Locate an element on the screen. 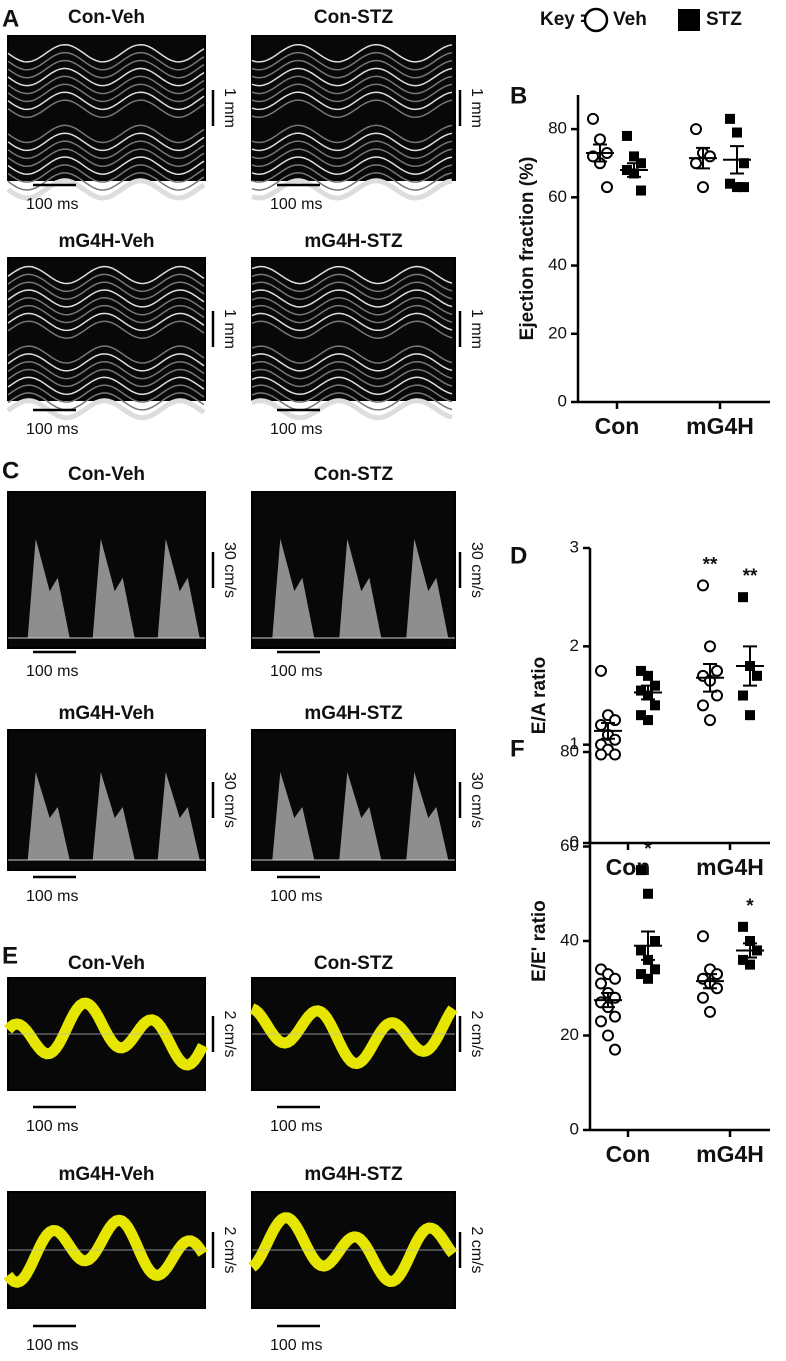 This screenshot has width=786, height=1361. scale-y-label: 2 cm/s is located at coordinates (229, 1033).